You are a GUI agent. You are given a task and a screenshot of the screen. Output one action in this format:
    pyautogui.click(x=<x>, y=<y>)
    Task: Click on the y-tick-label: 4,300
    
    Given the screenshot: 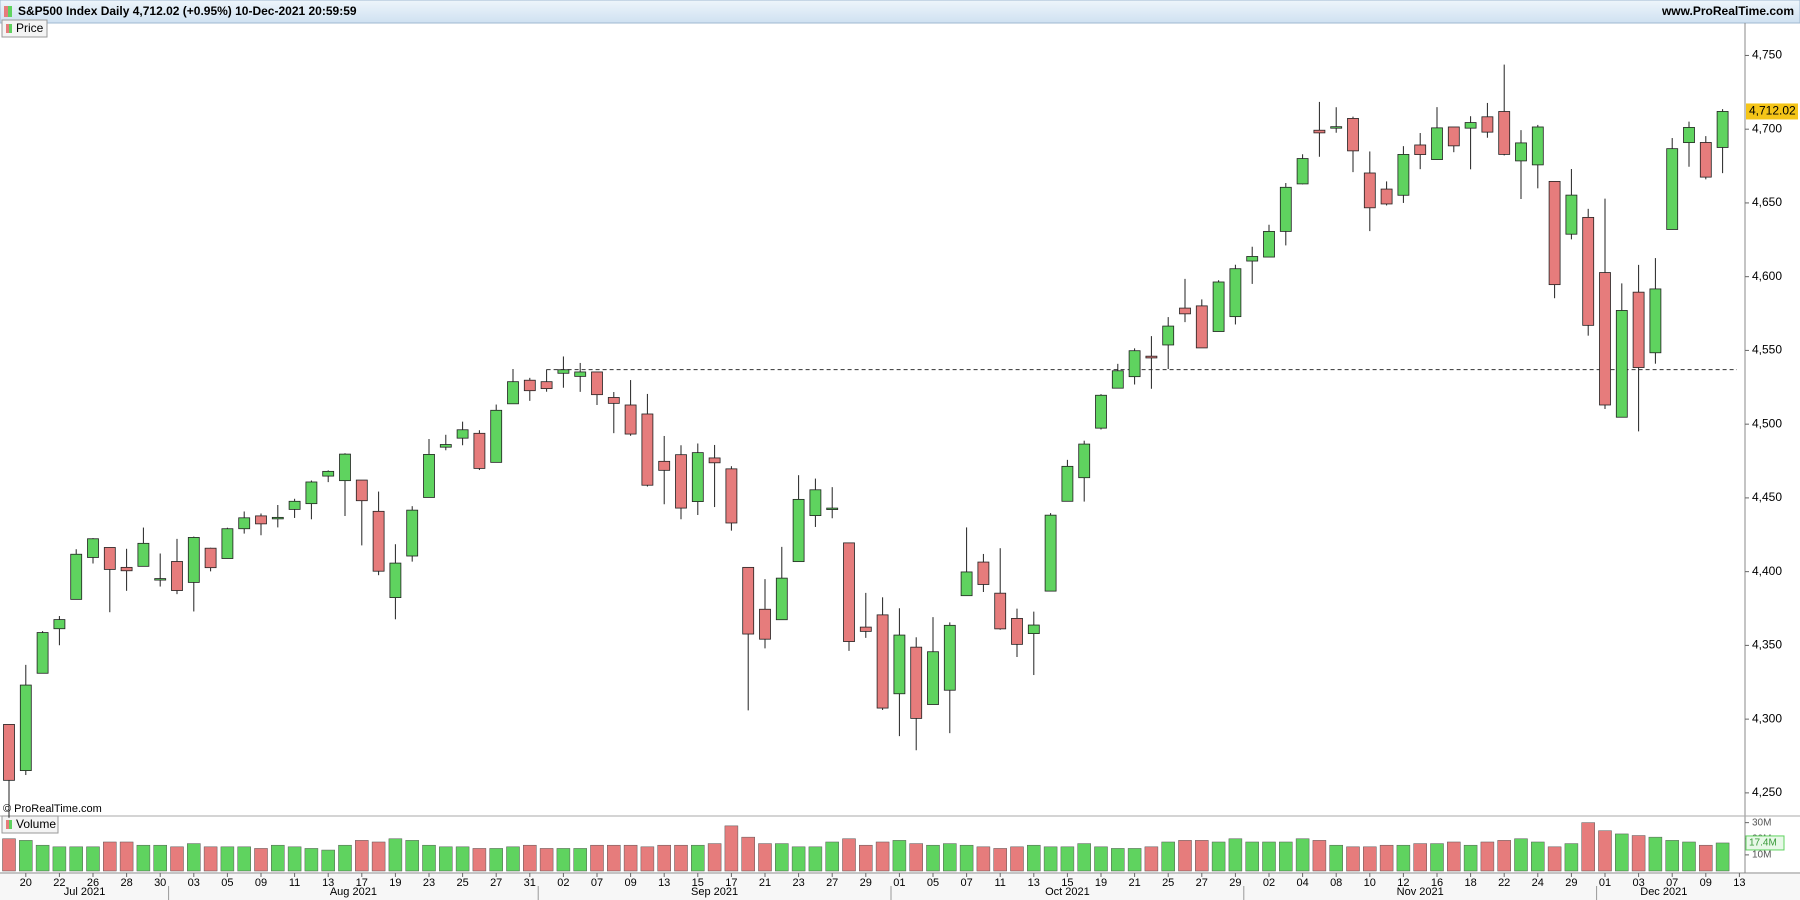 What is the action you would take?
    pyautogui.click(x=1767, y=718)
    